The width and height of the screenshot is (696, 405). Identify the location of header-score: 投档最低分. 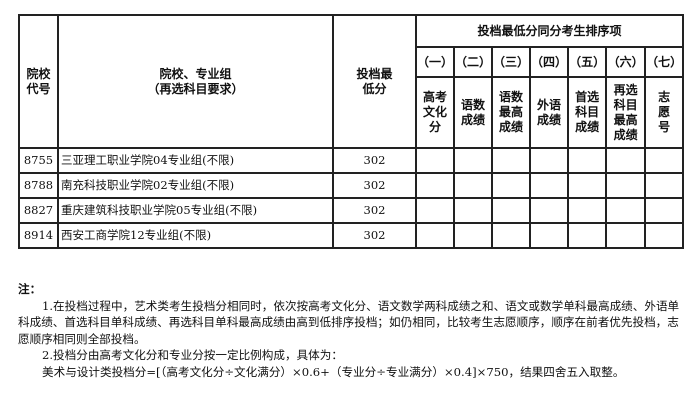
(374, 81).